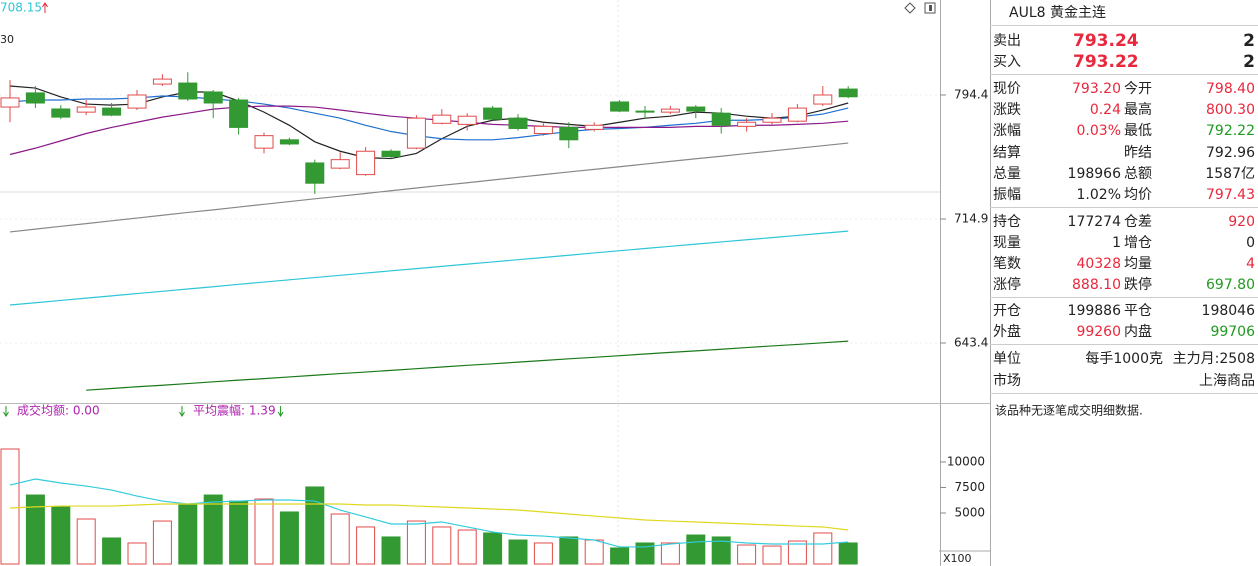  I want to click on quote-value: 198966, so click(1095, 174).